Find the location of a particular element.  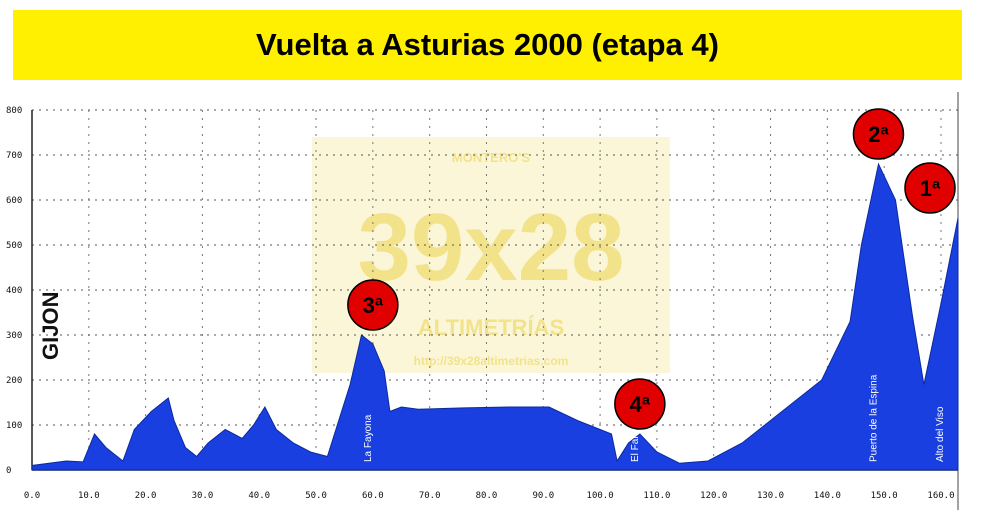

climb-name: La Fayona is located at coordinates (368, 438).